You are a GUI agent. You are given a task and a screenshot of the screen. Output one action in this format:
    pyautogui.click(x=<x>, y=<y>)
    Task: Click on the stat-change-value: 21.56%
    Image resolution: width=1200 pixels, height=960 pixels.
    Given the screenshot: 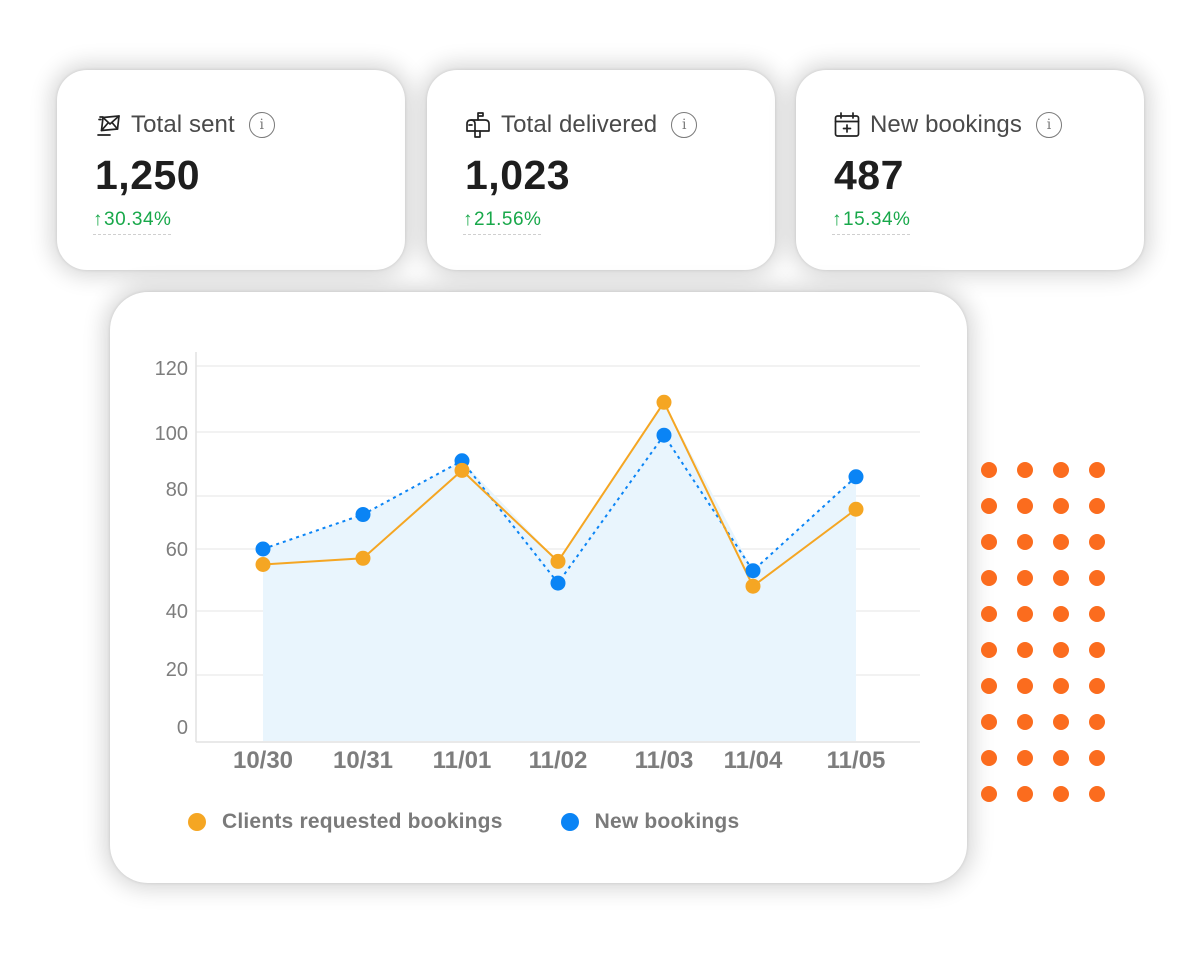 What is the action you would take?
    pyautogui.click(x=508, y=219)
    